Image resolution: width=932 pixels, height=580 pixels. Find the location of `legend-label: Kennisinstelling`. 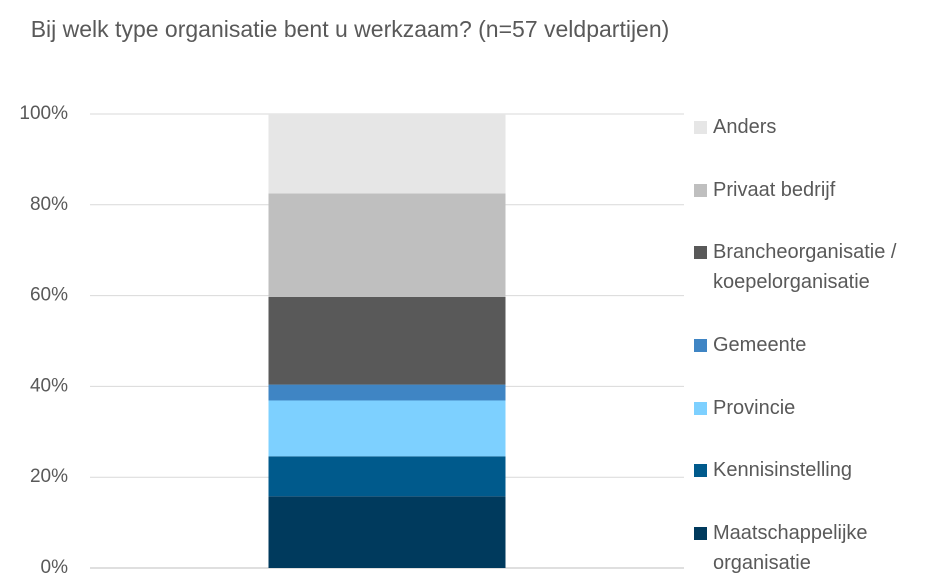

legend-label: Kennisinstelling is located at coordinates (782, 470).